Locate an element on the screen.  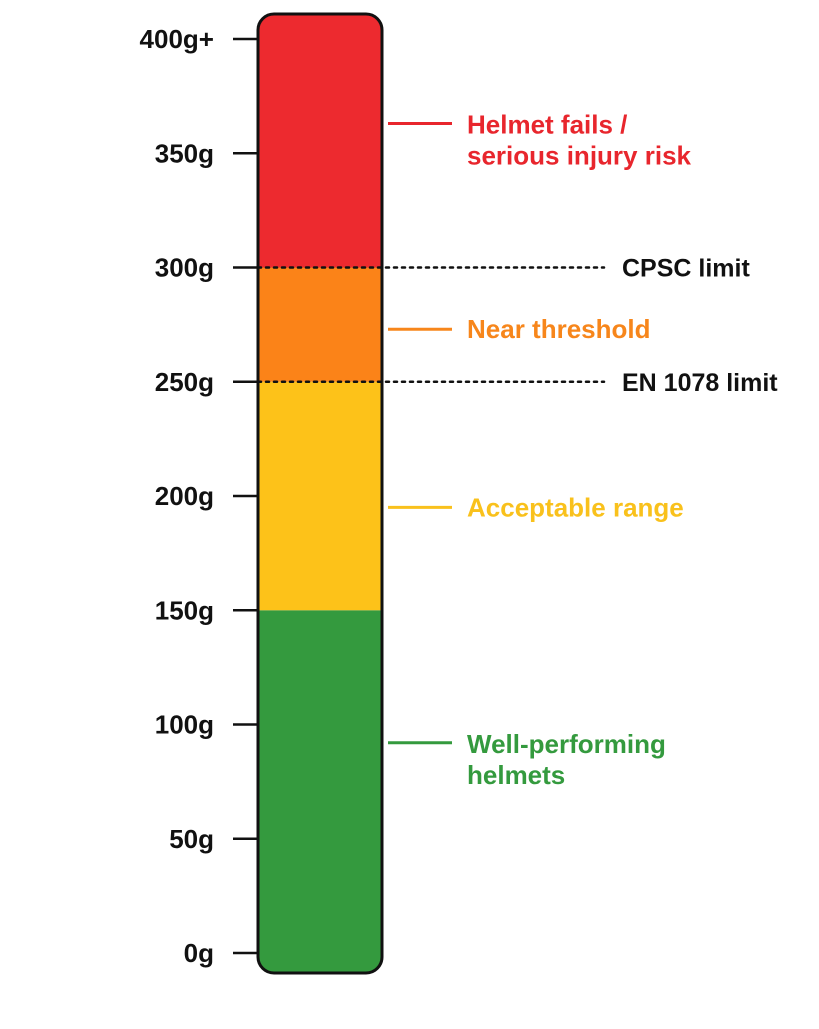
annotation-label-1: Near threshold is located at coordinates (559, 329).